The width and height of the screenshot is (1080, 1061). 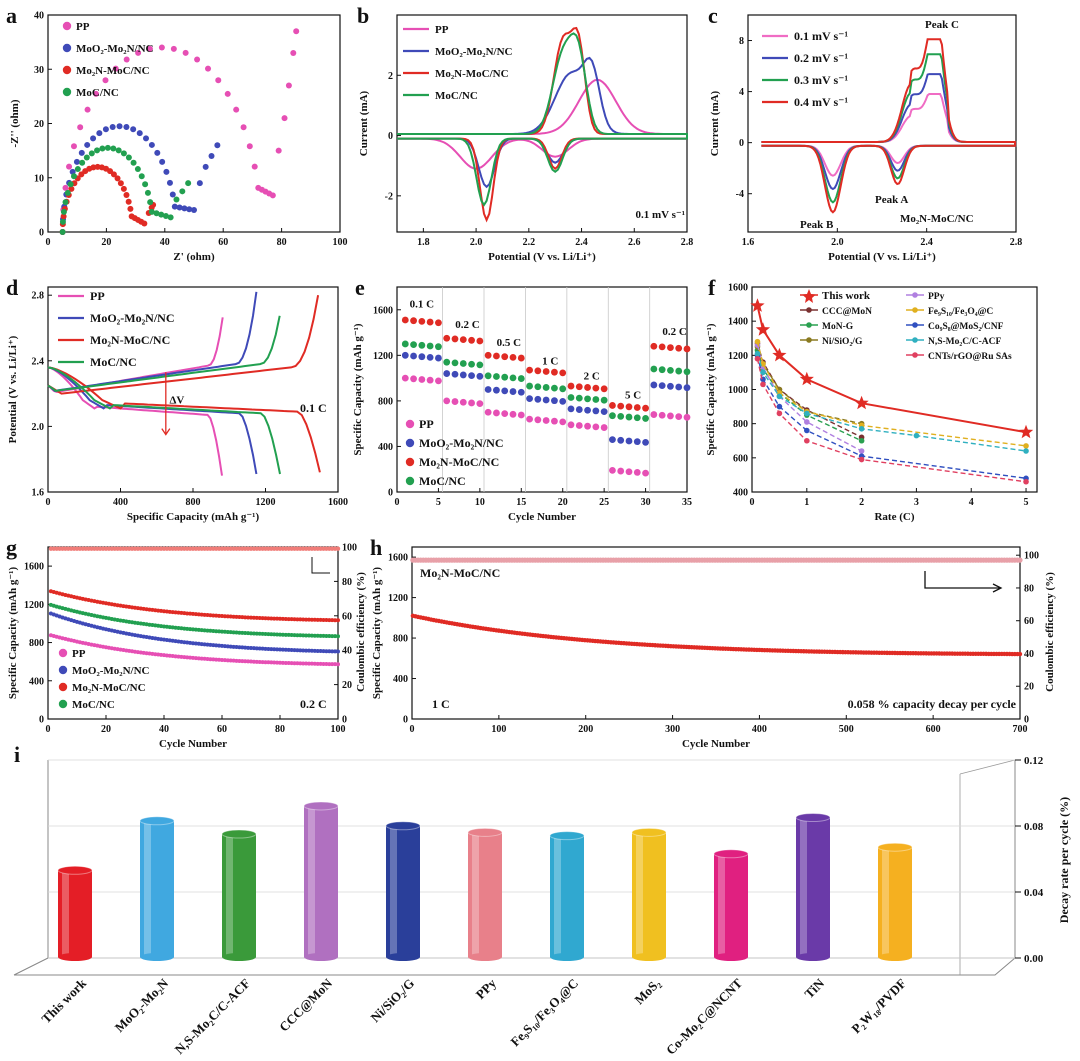 What do you see at coordinates (115, 49) in the screenshot?
I see `legend-entry: MoO₂-Mo₂N/NC` at bounding box center [115, 49].